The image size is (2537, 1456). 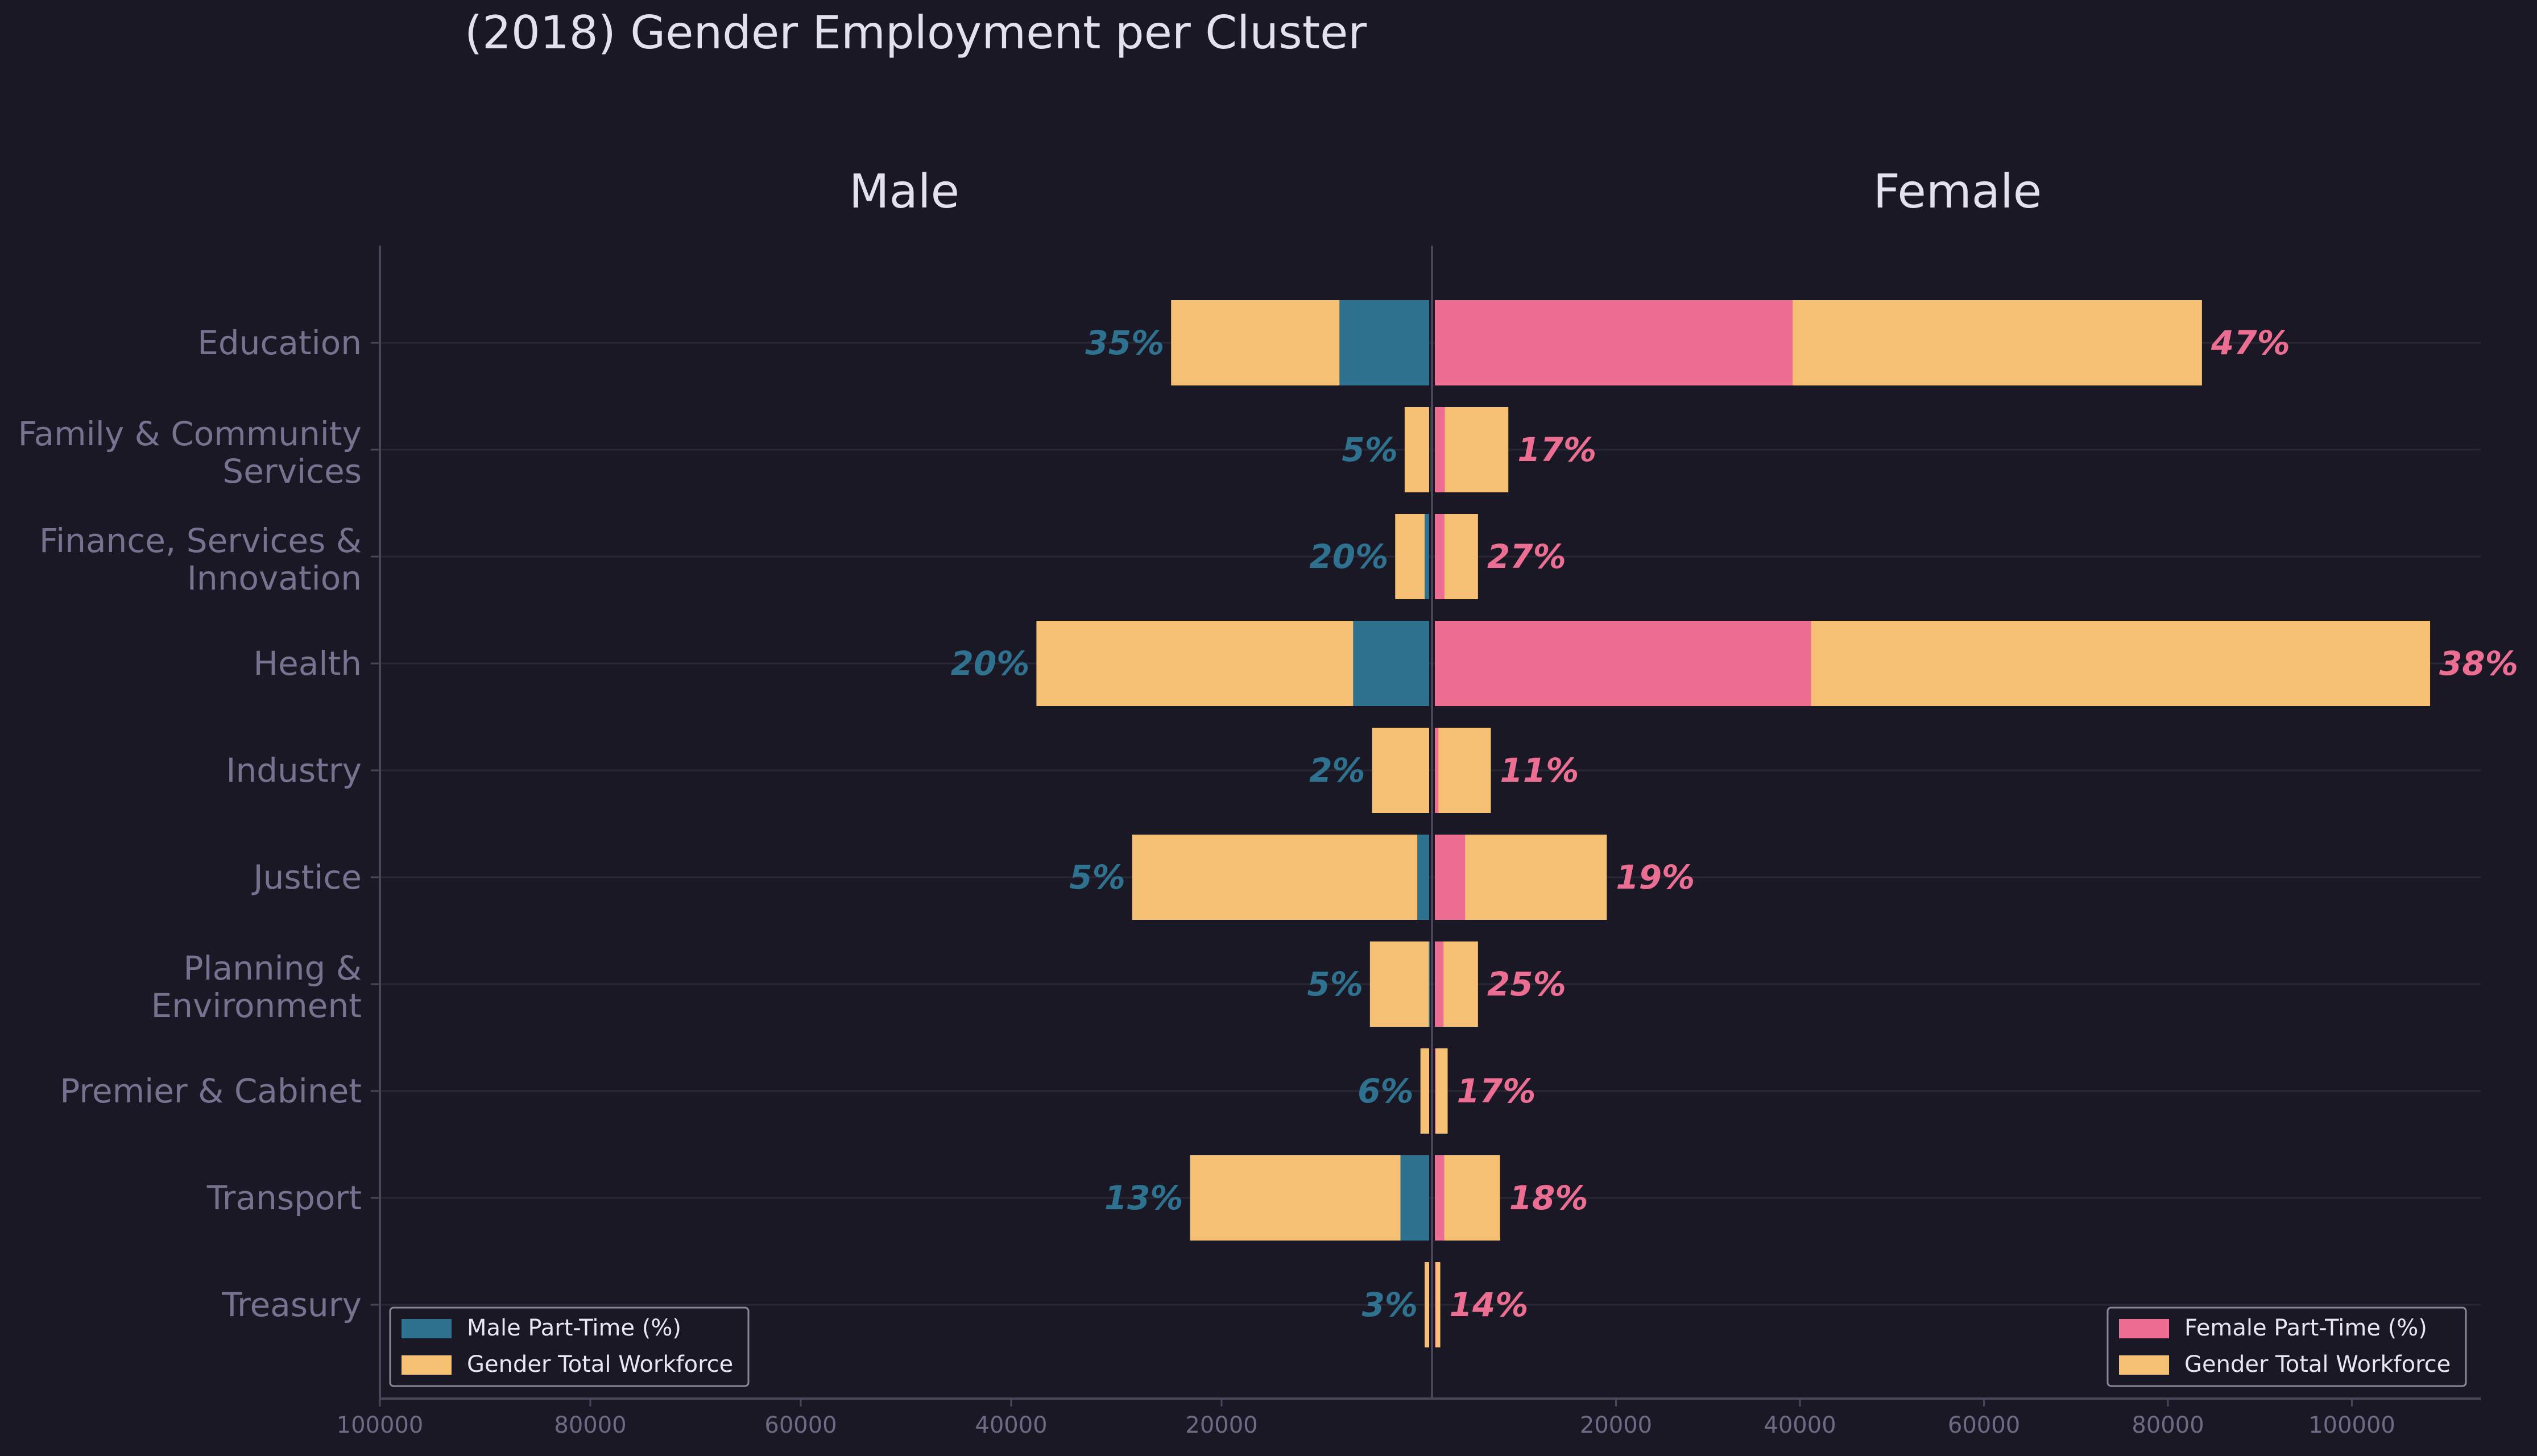 I want to click on male-legend-frame, so click(x=569, y=1347).